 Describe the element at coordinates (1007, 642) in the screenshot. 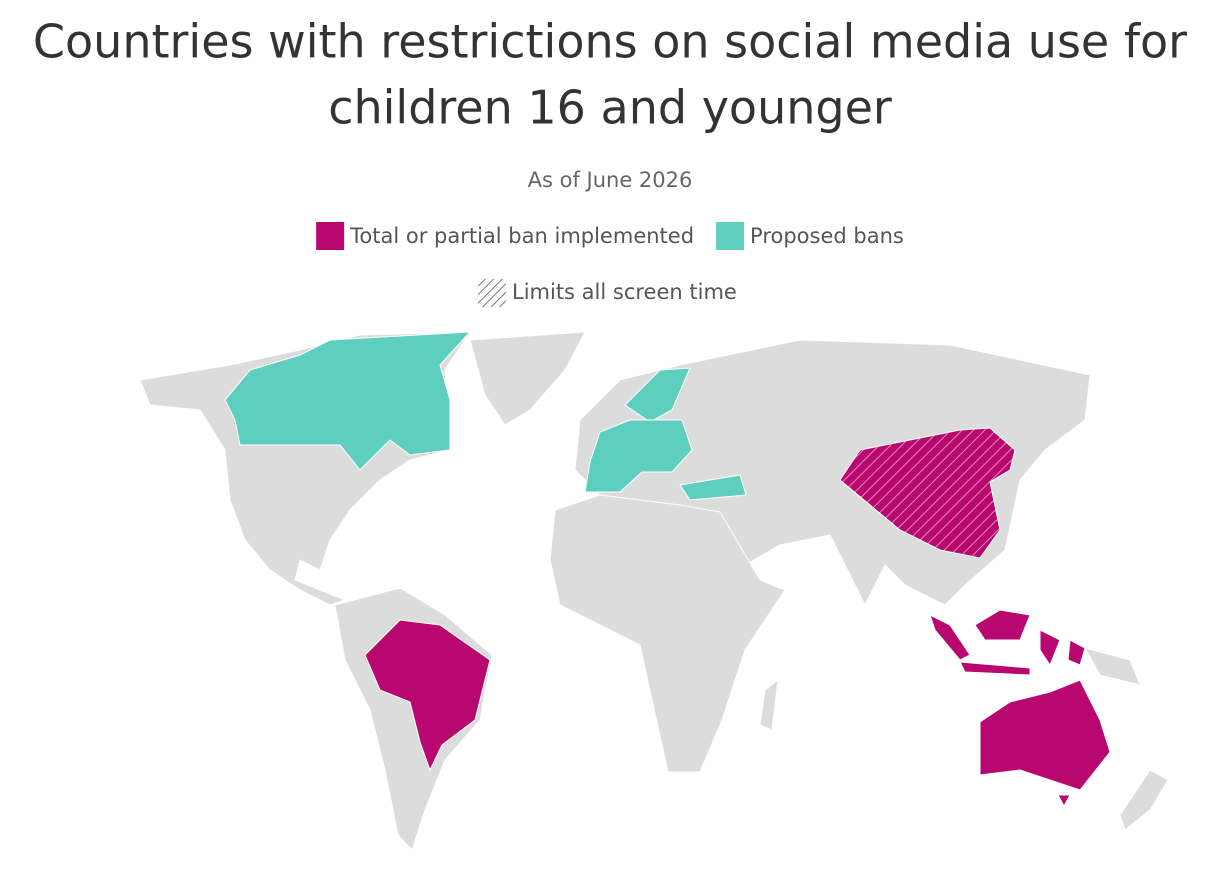

I see `indonesia` at that location.